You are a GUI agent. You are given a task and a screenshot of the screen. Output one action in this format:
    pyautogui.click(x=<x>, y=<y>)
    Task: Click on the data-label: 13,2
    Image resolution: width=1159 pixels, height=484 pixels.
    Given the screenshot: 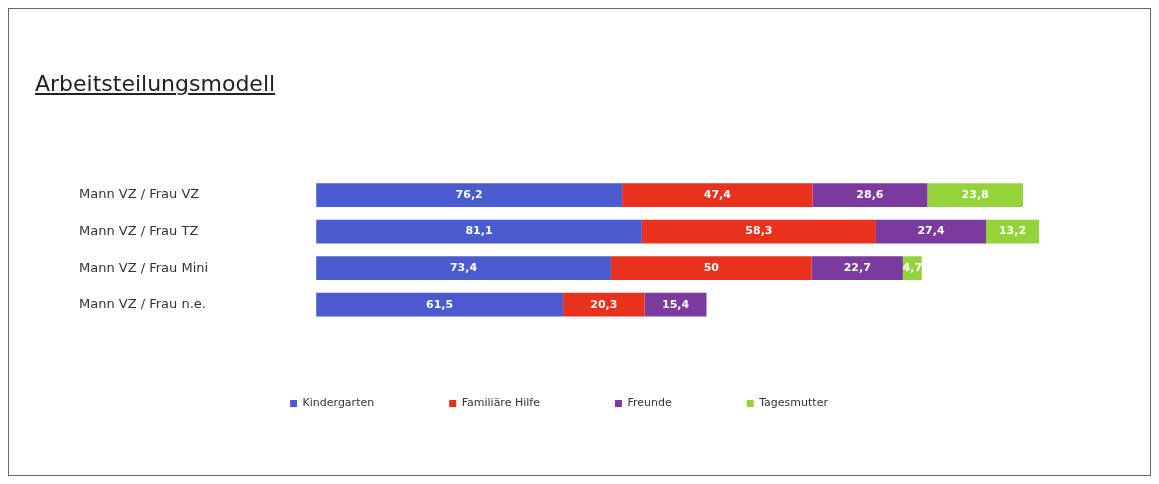 What is the action you would take?
    pyautogui.click(x=1012, y=231)
    